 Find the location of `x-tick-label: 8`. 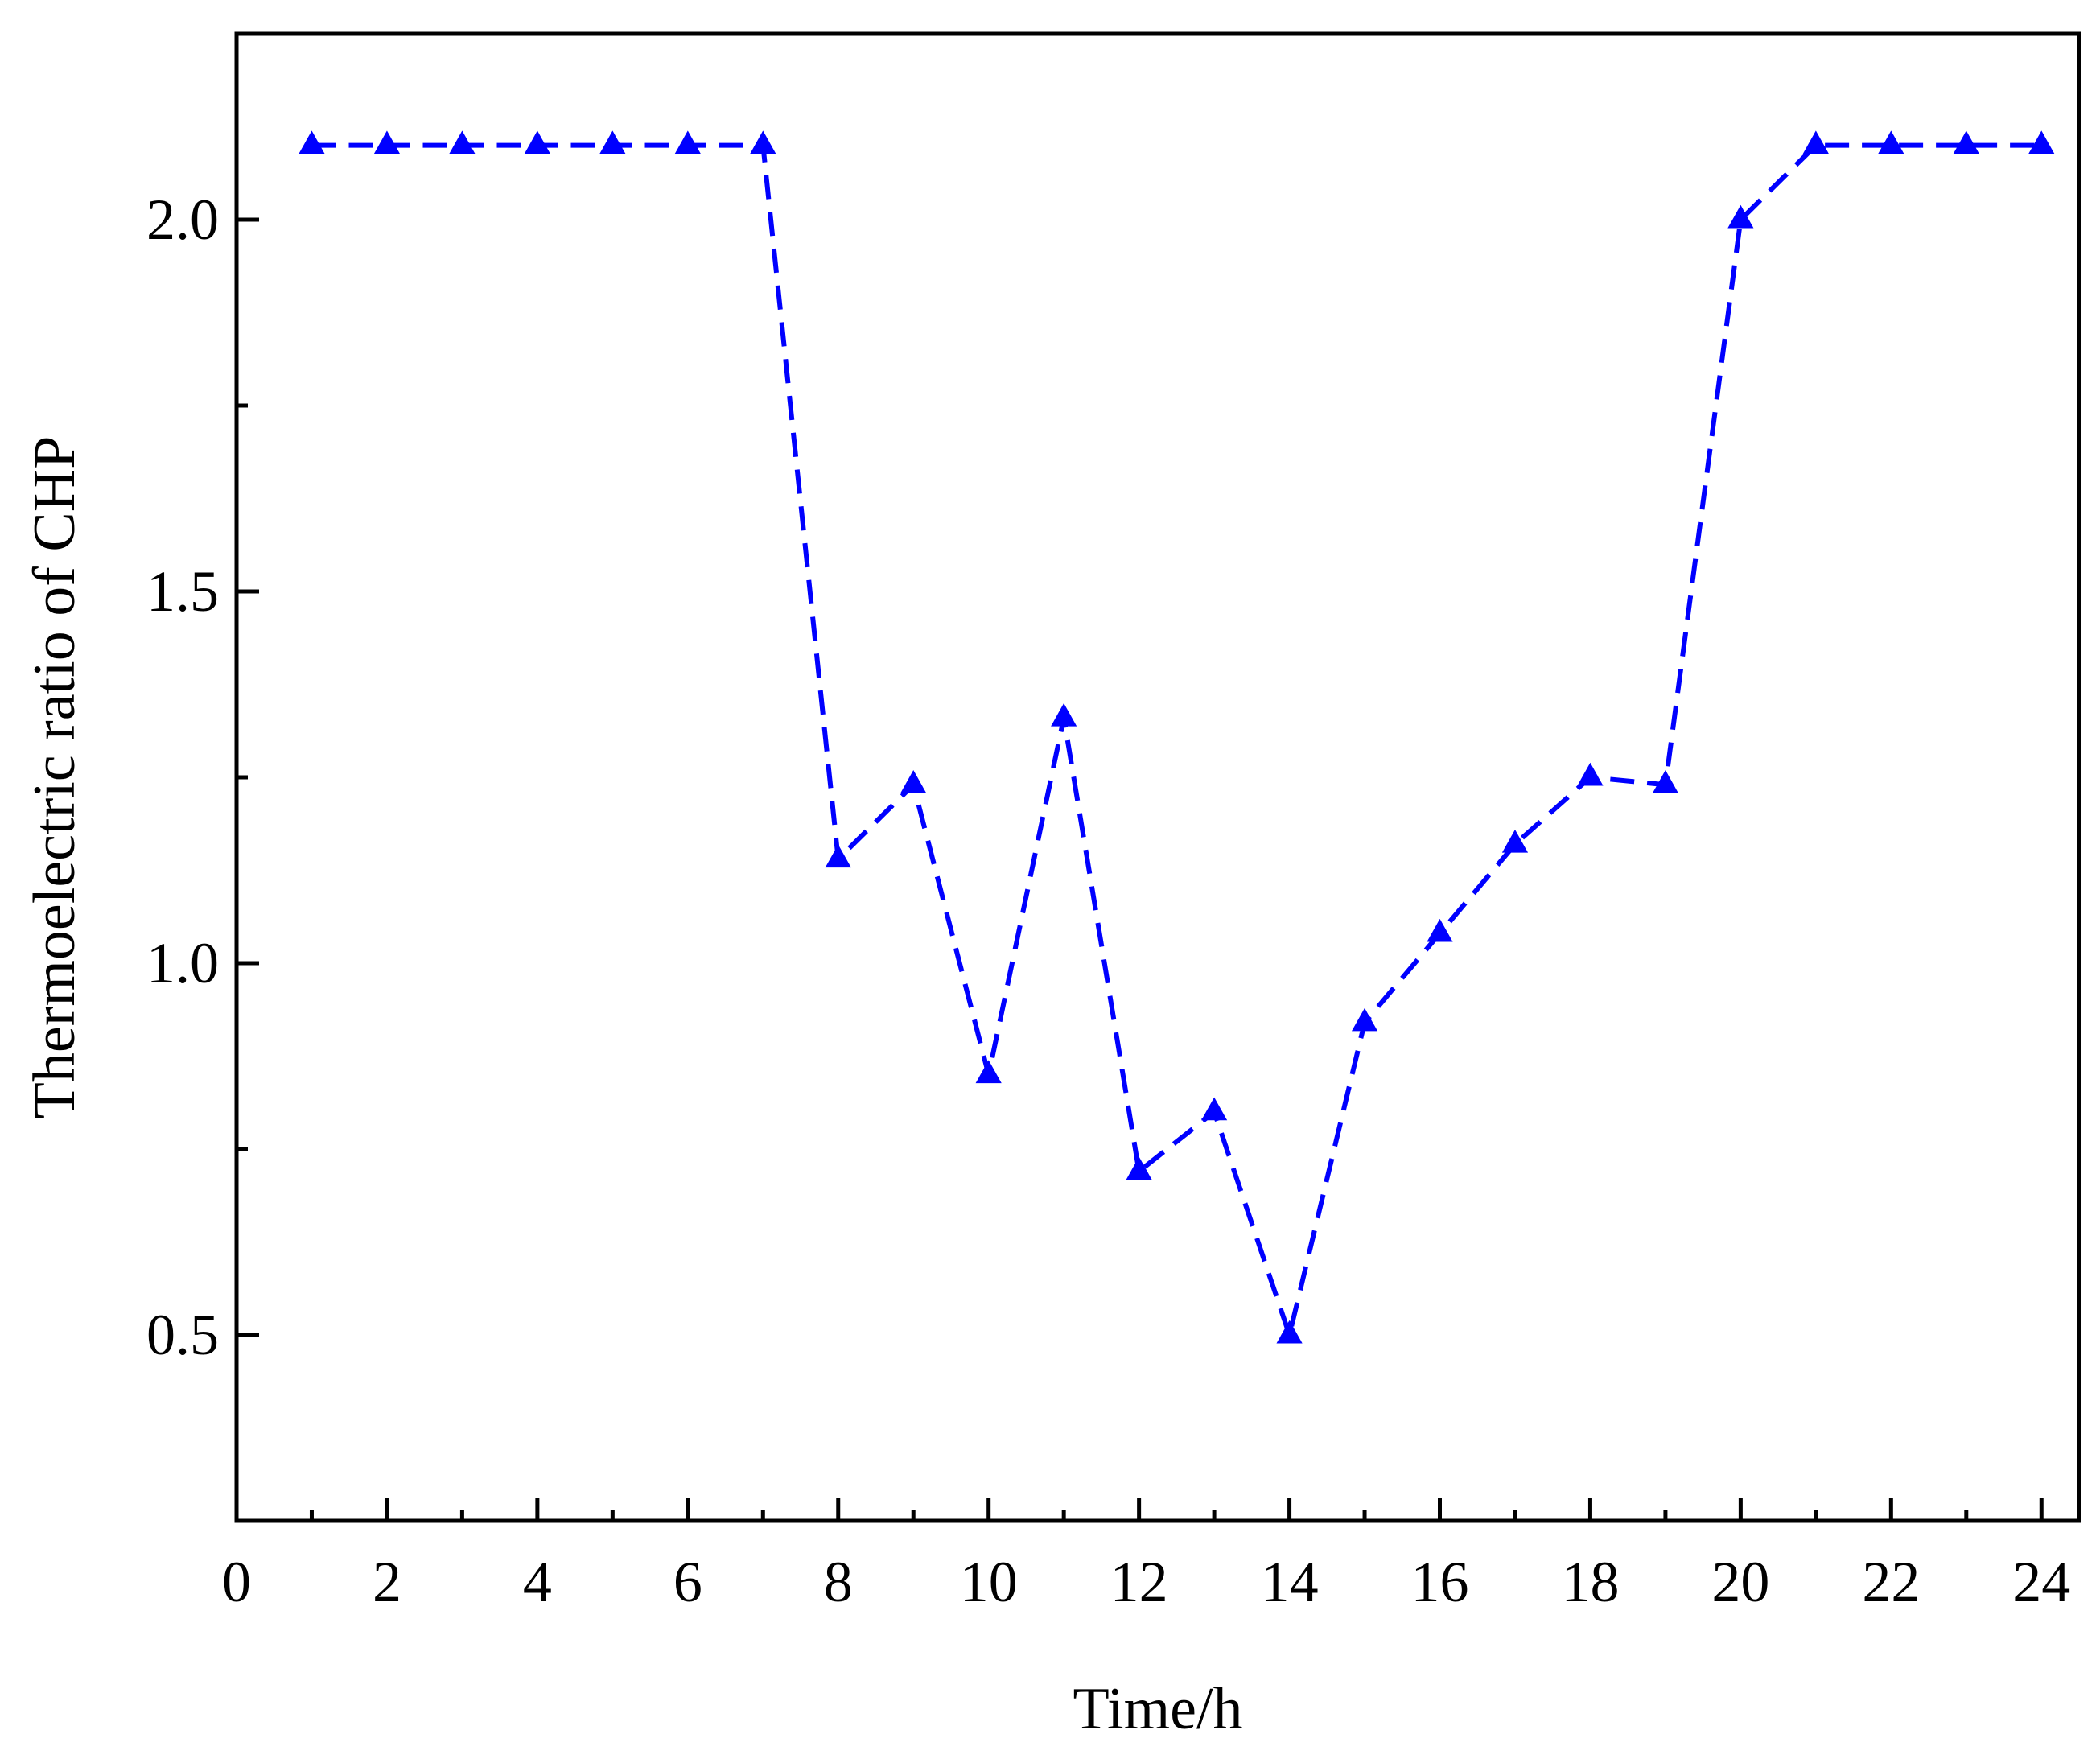

x-tick-label: 8 is located at coordinates (839, 1582).